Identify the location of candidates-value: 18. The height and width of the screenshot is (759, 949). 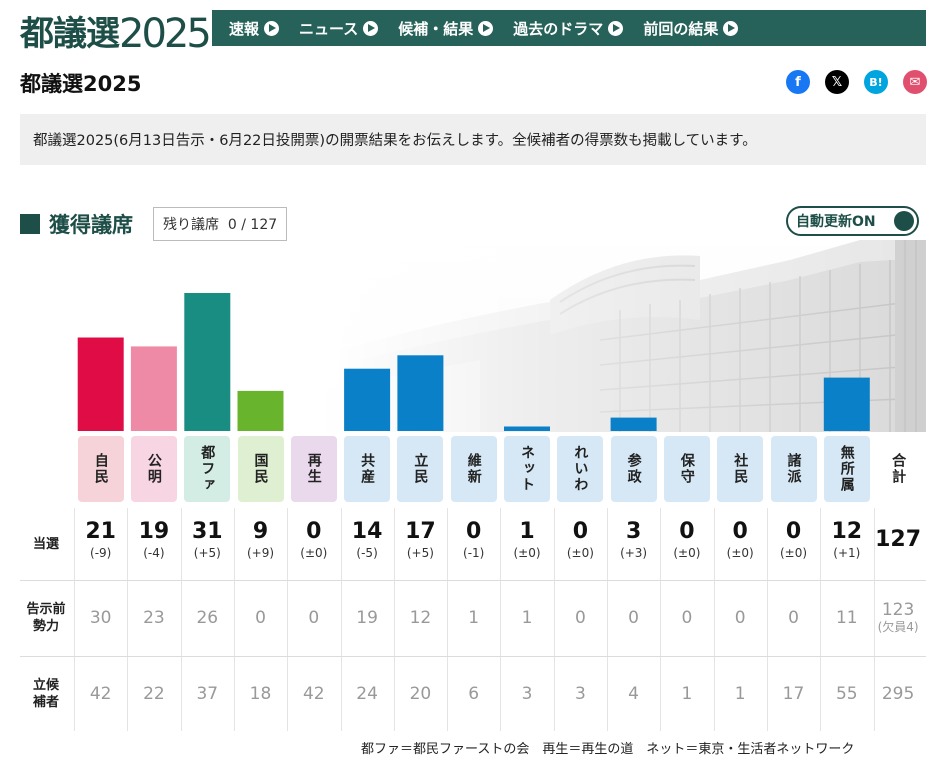
(260, 694).